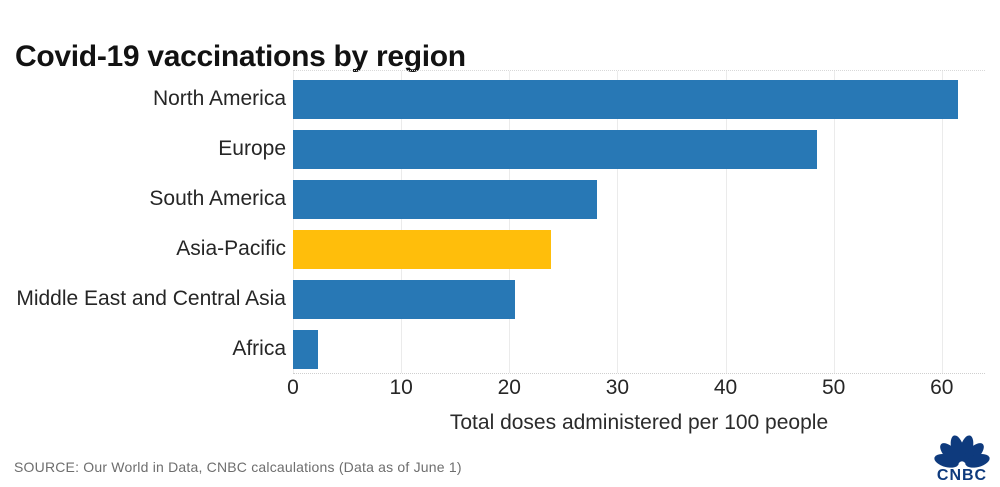 This screenshot has height=487, width=1000. What do you see at coordinates (259, 348) in the screenshot?
I see `category-label-africa: Africa` at bounding box center [259, 348].